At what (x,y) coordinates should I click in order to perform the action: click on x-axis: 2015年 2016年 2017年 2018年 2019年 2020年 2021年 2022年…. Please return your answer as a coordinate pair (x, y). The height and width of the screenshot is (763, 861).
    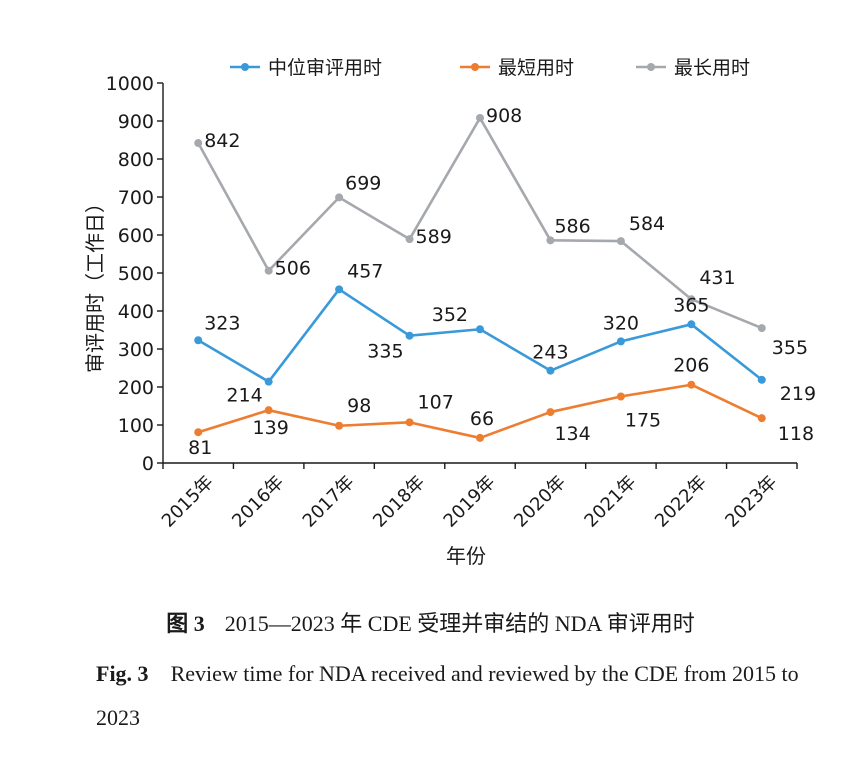
    Looking at the image, I should click on (478, 497).